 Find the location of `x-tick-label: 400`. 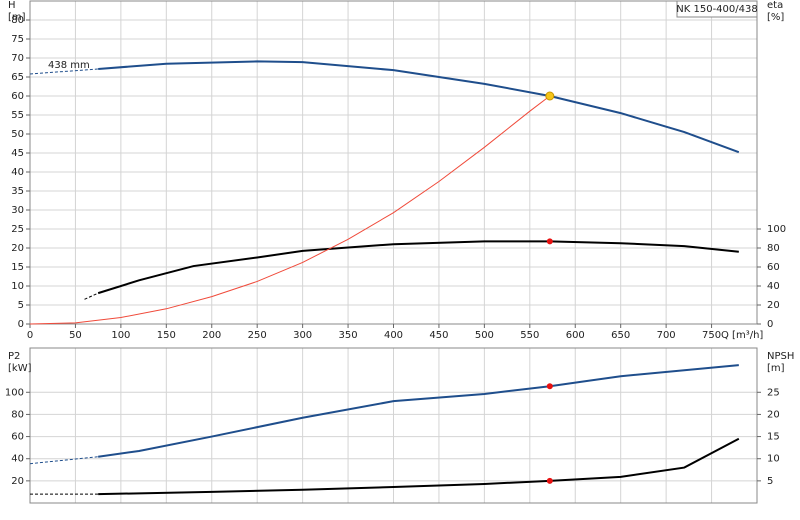

x-tick-label: 400 is located at coordinates (393, 335).